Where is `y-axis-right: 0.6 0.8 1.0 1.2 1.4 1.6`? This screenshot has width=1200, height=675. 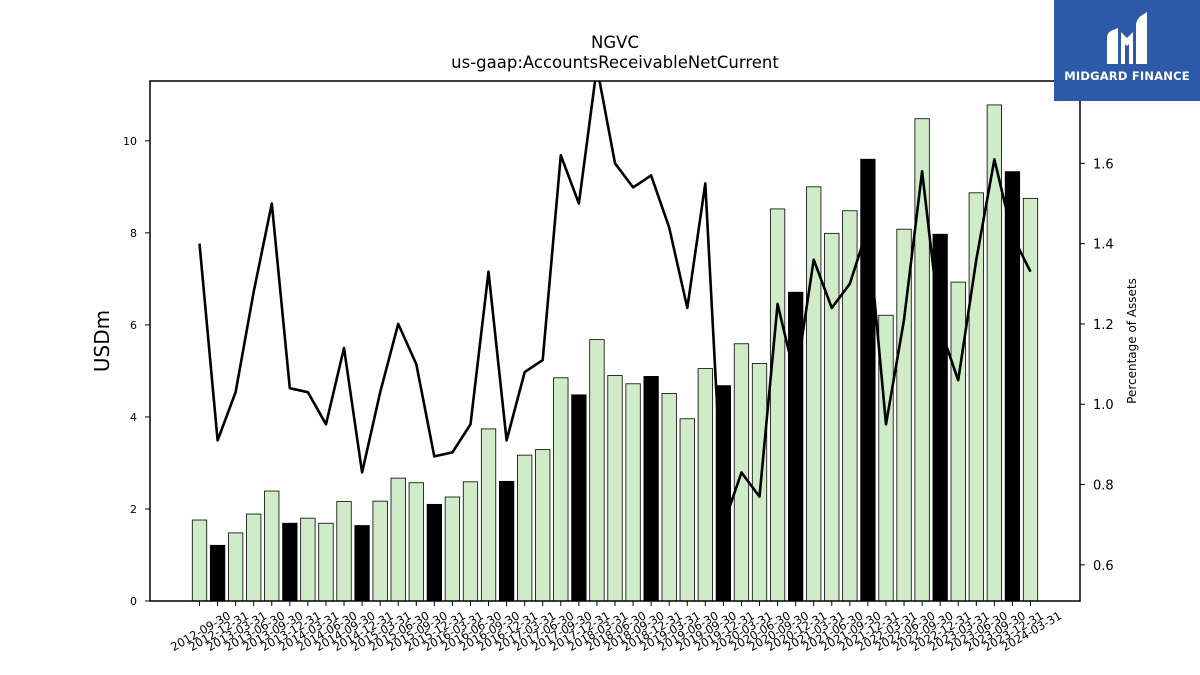
y-axis-right: 0.6 0.8 1.0 1.2 1.4 1.6 is located at coordinates (1097, 365).